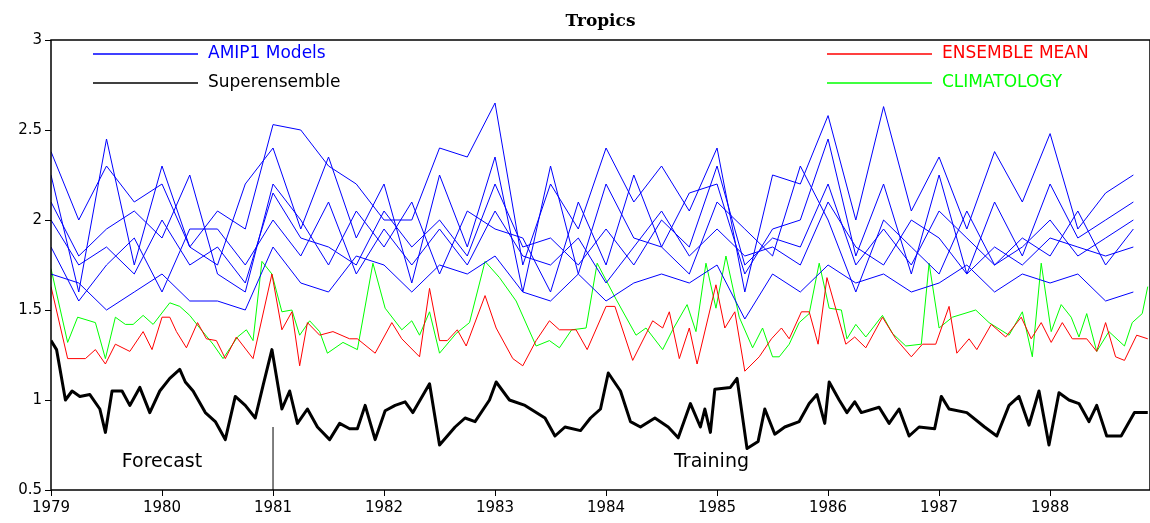 This screenshot has height=523, width=1150. Describe the element at coordinates (1002, 81) in the screenshot. I see `text: CLIMATOLOGY` at that location.